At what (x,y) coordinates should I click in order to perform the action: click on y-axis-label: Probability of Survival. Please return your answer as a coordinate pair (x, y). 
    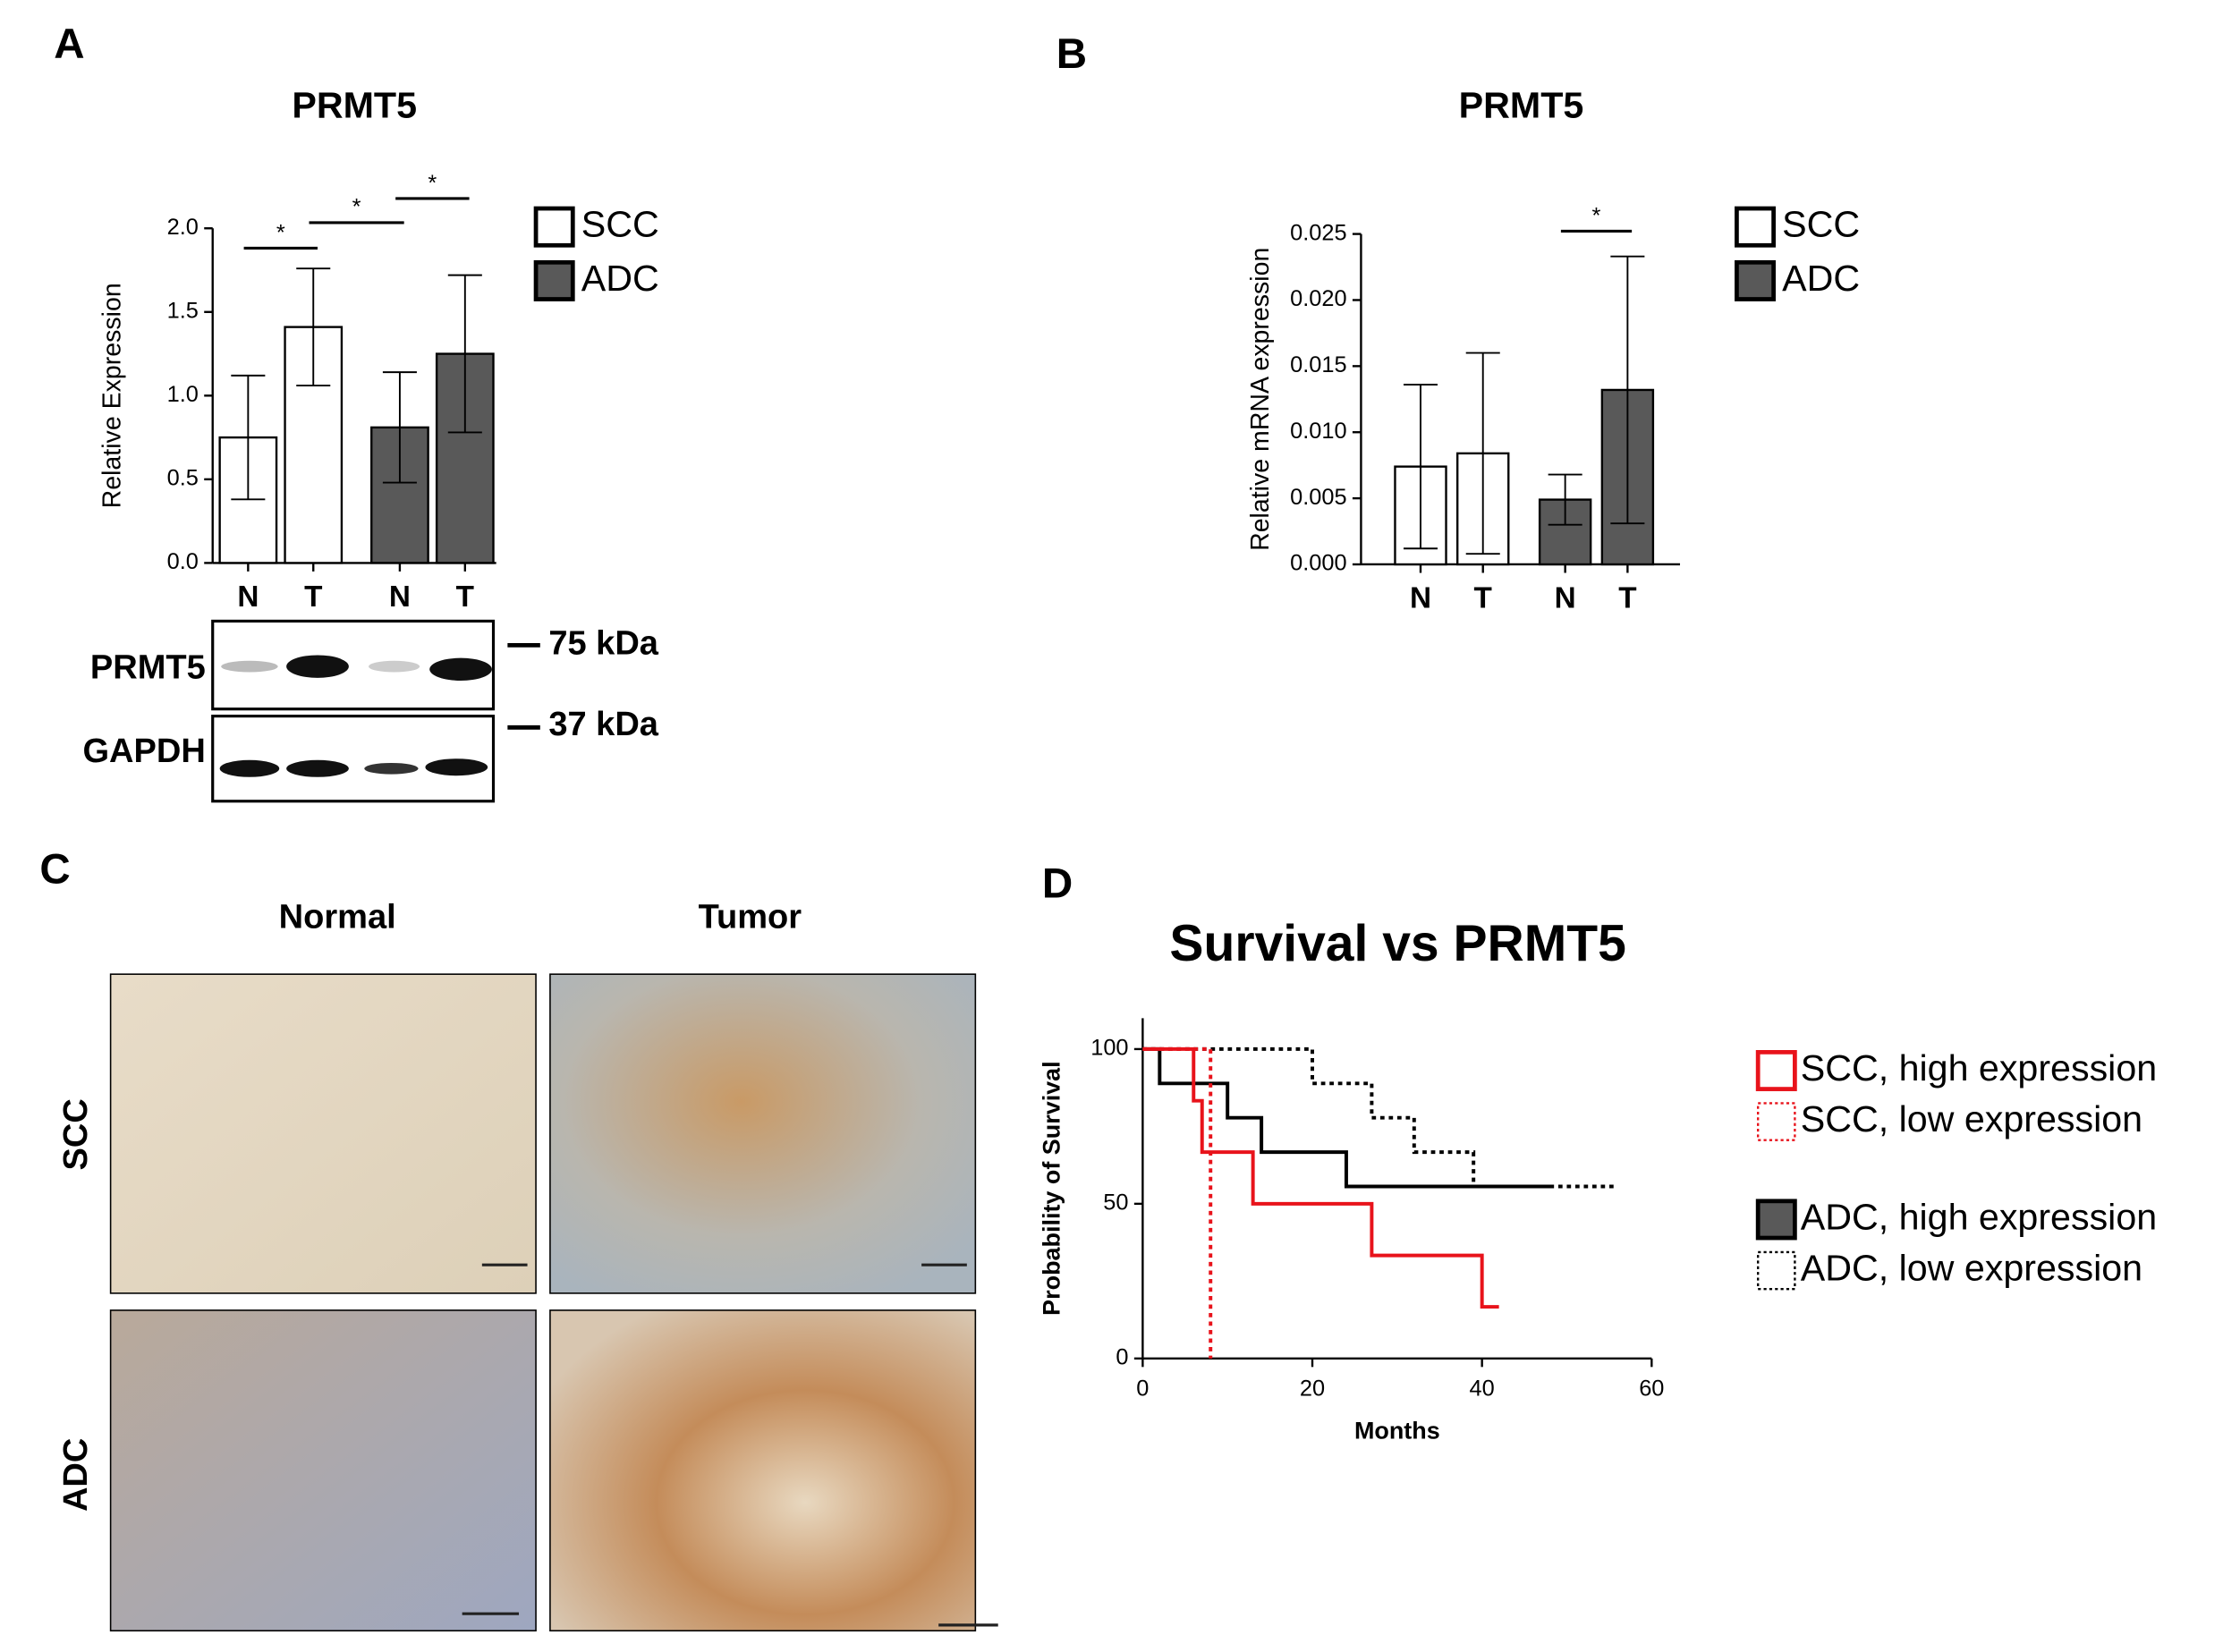
    Looking at the image, I should click on (1052, 1188).